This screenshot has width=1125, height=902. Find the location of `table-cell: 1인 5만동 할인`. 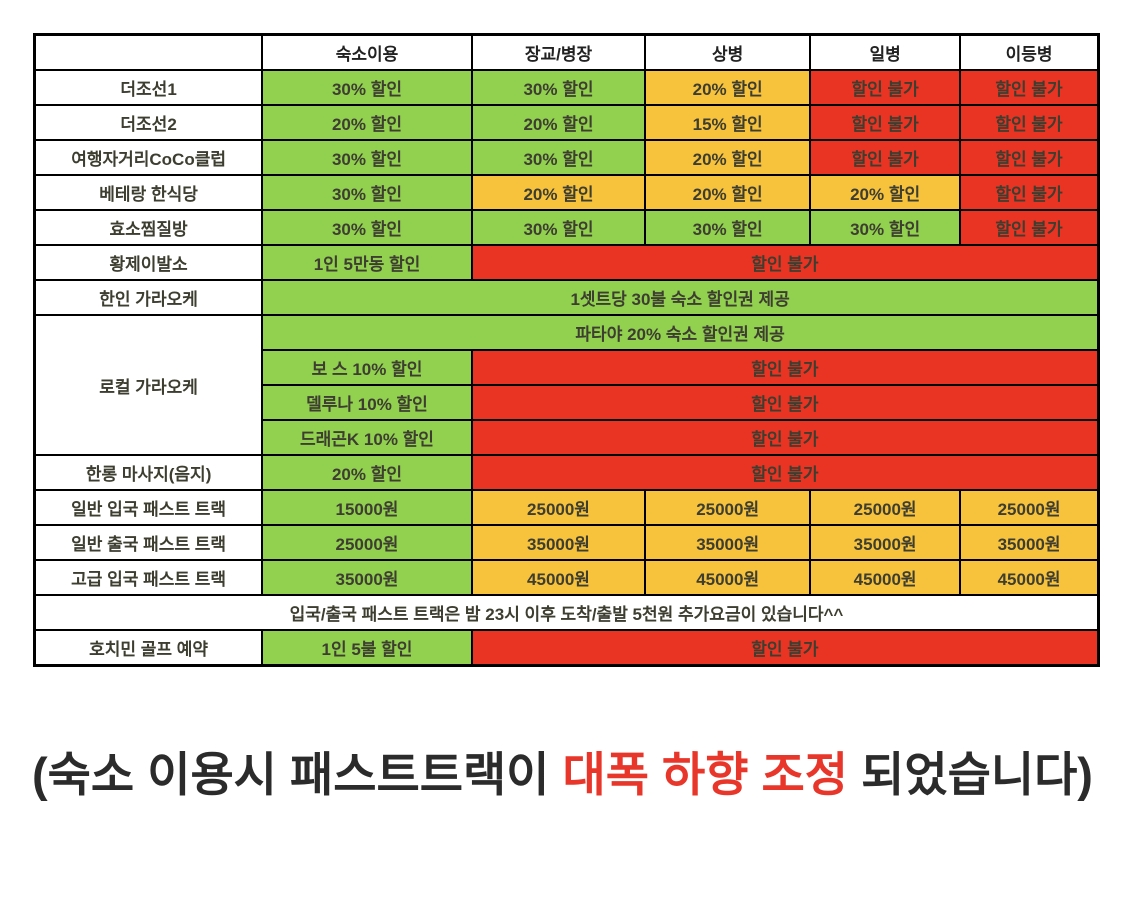

table-cell: 1인 5만동 할인 is located at coordinates (367, 262).